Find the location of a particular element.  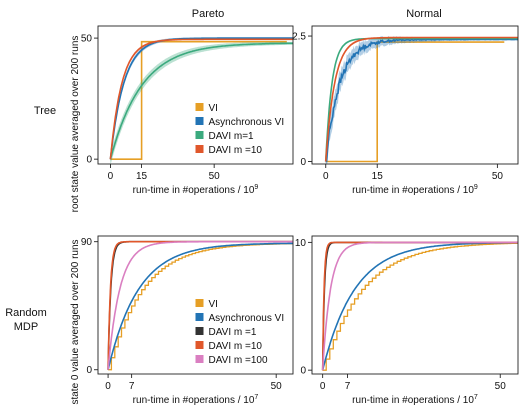

band-asynchronous-vi is located at coordinates (201, 100).